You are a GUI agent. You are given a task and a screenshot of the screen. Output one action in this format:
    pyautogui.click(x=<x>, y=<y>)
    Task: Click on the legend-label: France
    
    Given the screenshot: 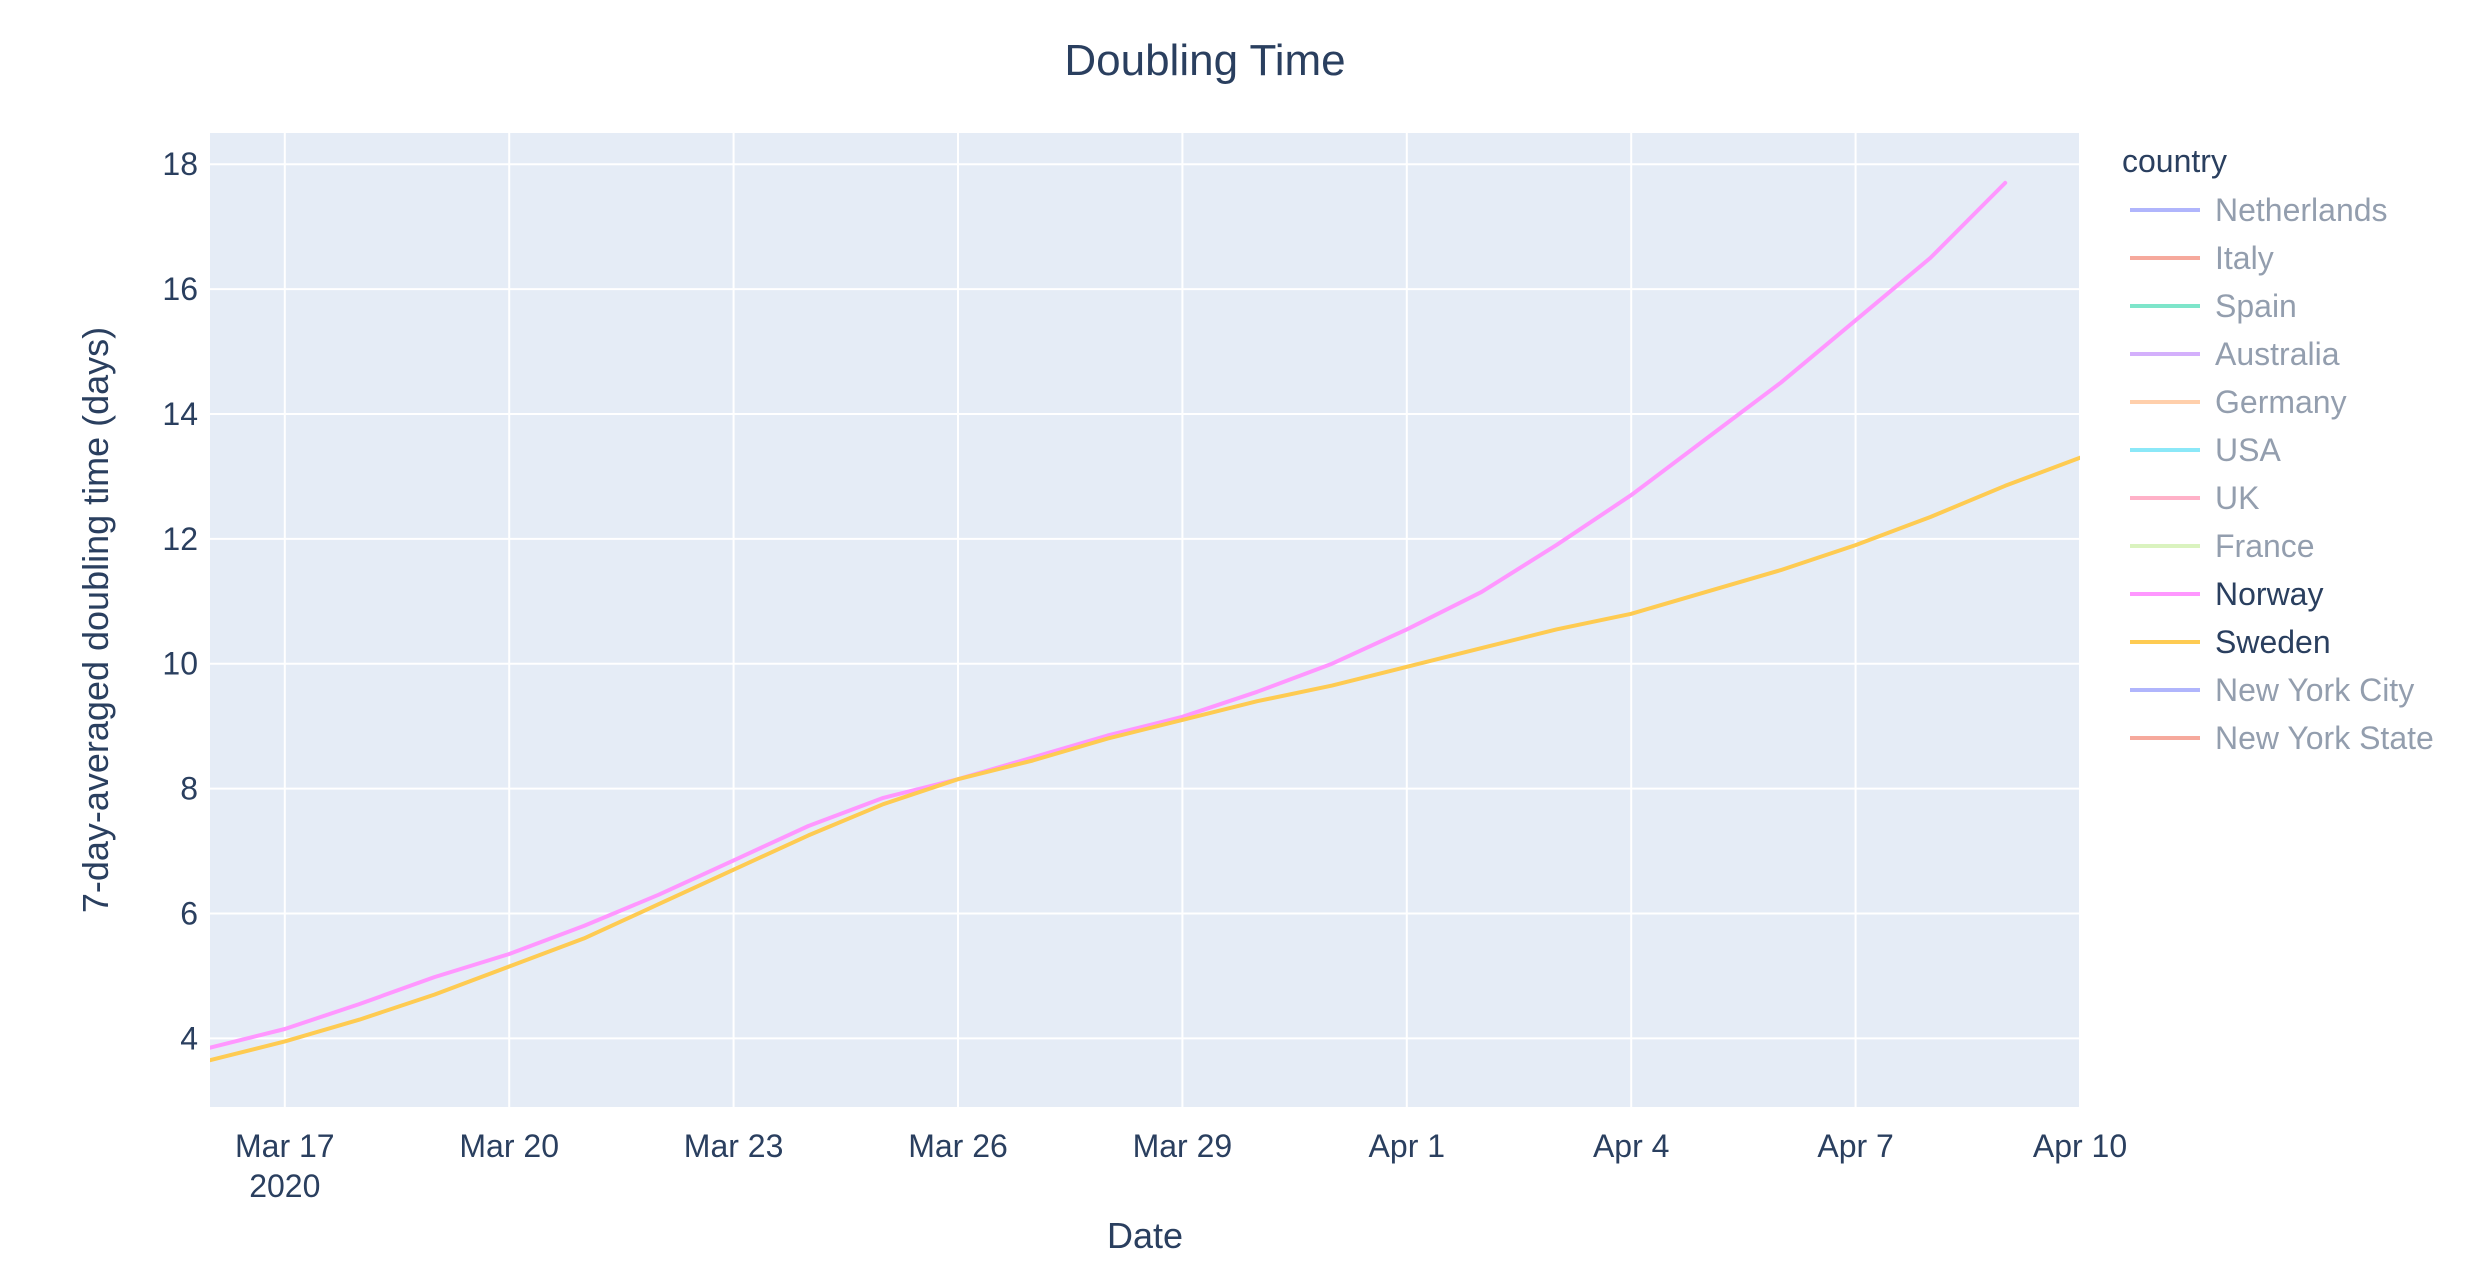 What is the action you would take?
    pyautogui.click(x=2265, y=546)
    